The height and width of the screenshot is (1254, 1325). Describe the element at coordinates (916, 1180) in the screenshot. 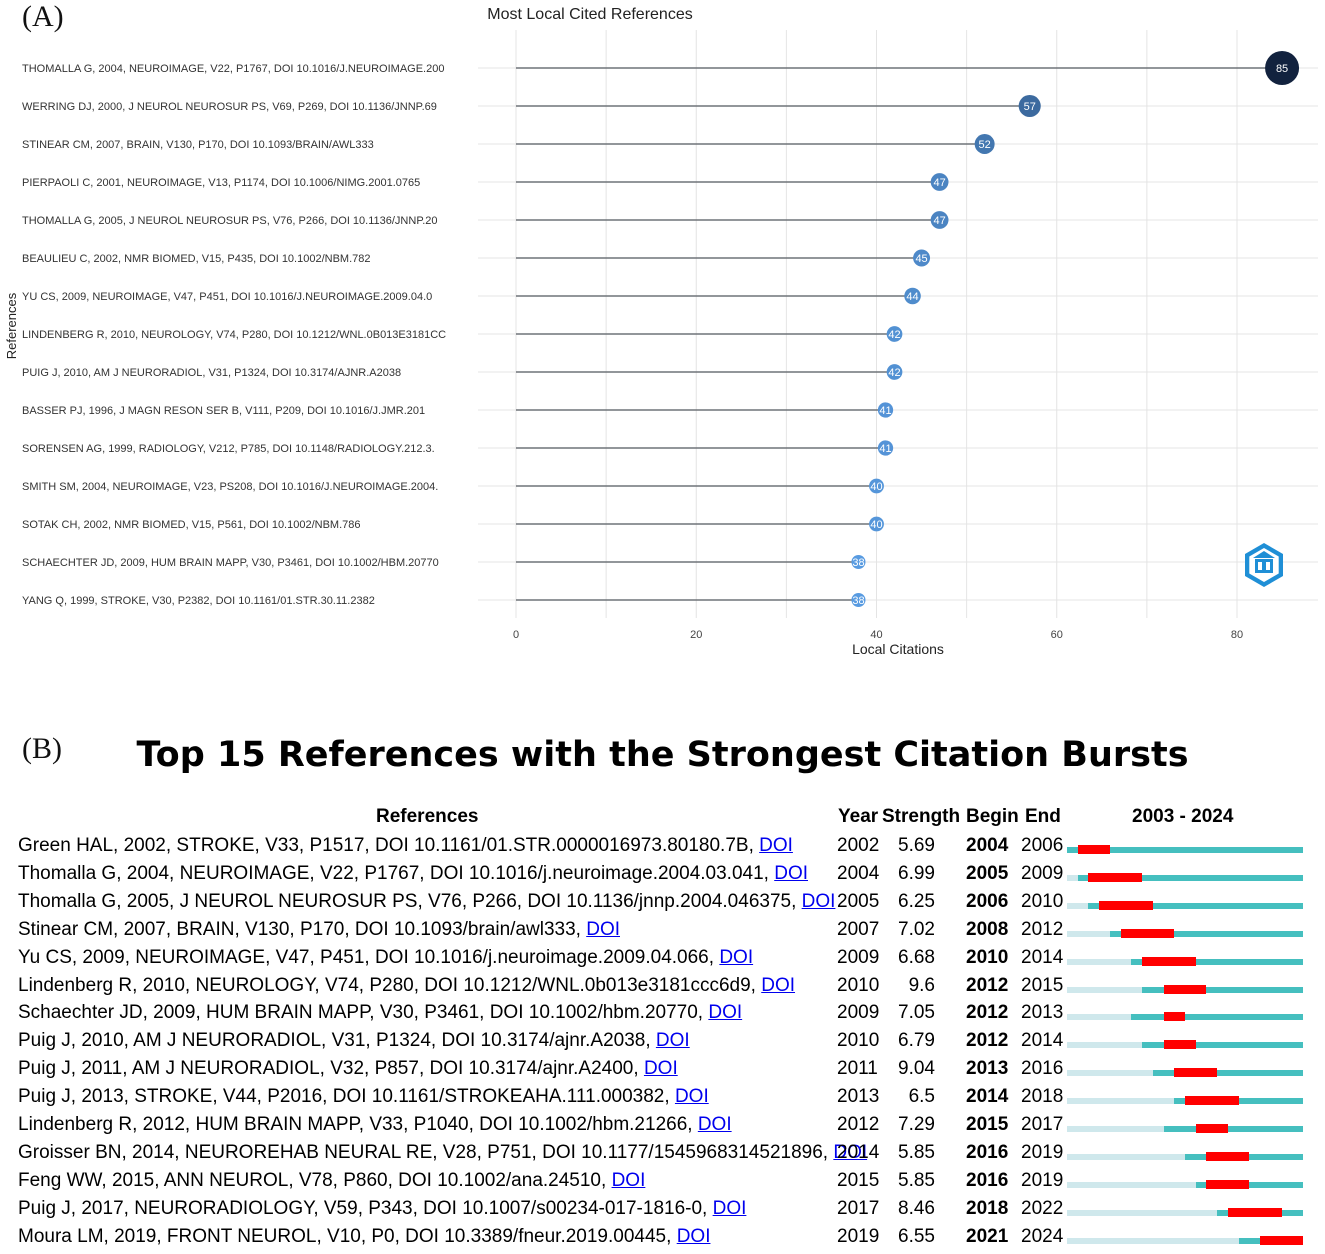

I see `strength-cell: 5.85` at that location.